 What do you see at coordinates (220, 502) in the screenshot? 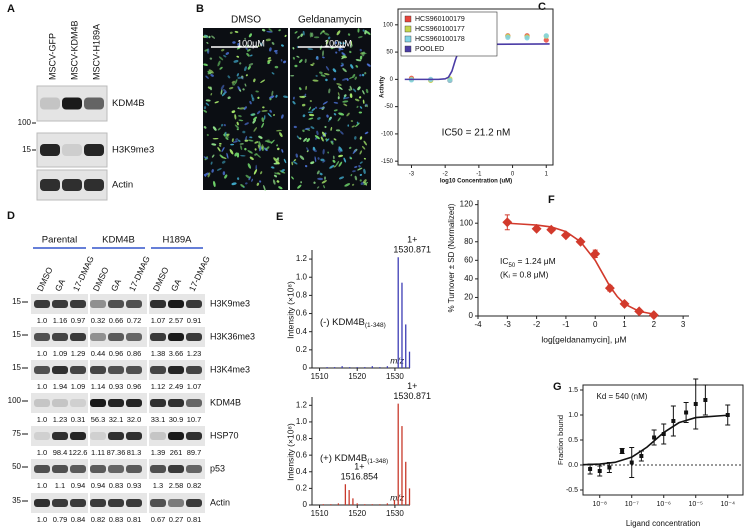
I see `blot-label: Actin` at bounding box center [220, 502].